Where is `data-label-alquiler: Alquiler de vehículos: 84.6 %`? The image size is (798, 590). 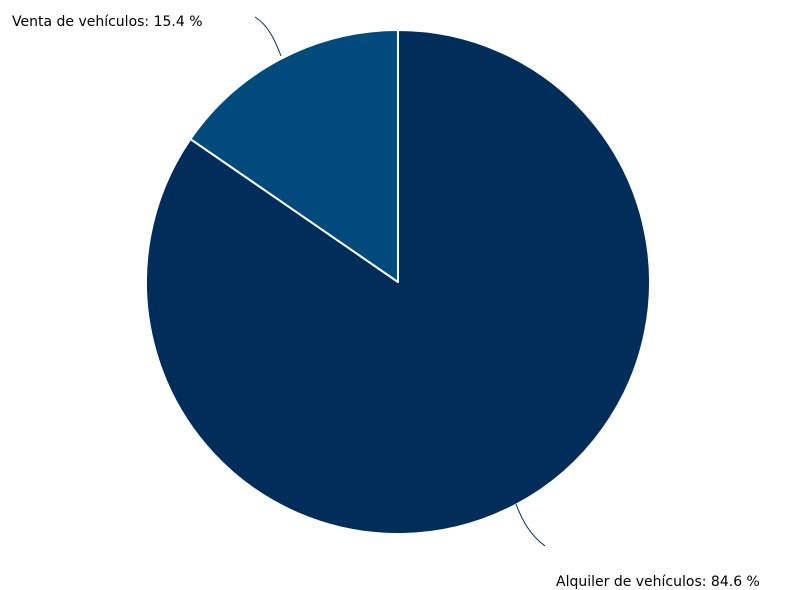 data-label-alquiler: Alquiler de vehículos: 84.6 % is located at coordinates (658, 582).